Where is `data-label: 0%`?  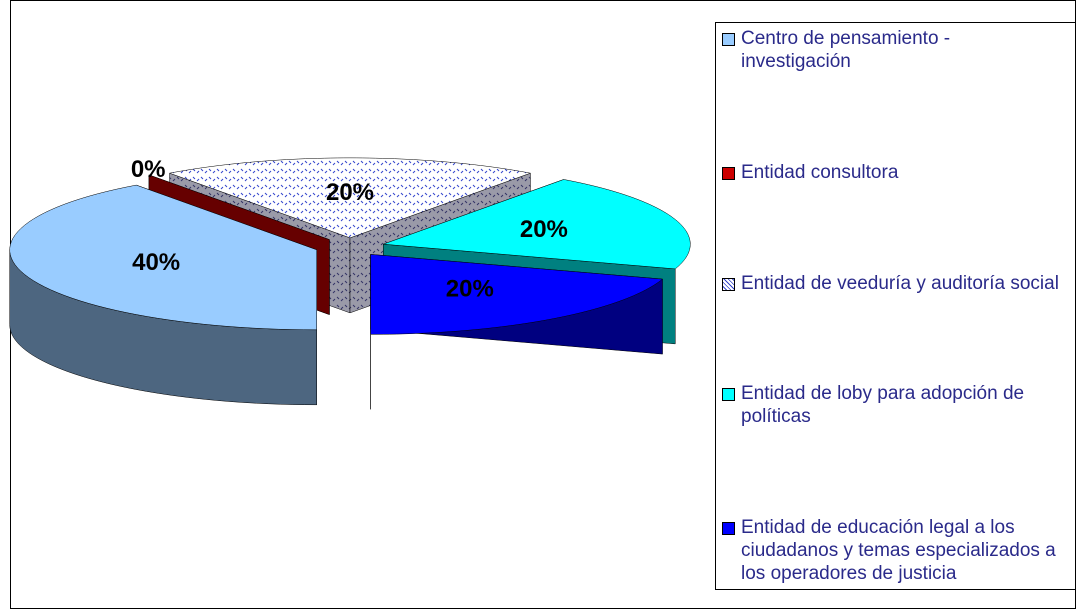 data-label: 0% is located at coordinates (148, 169).